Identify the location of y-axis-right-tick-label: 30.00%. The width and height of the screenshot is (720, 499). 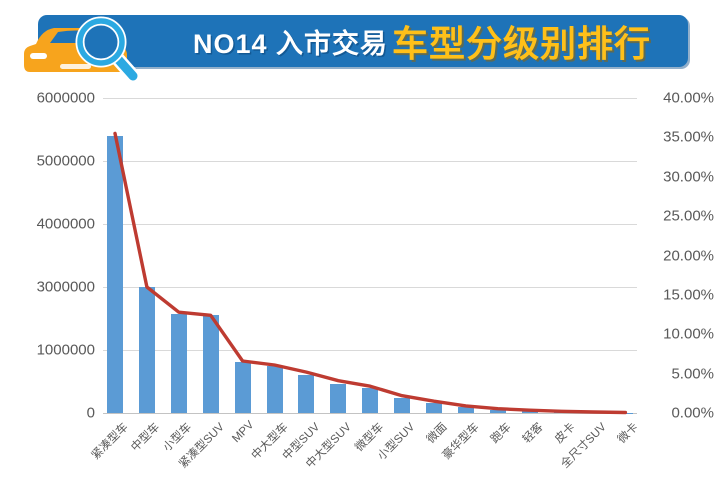
(688, 177).